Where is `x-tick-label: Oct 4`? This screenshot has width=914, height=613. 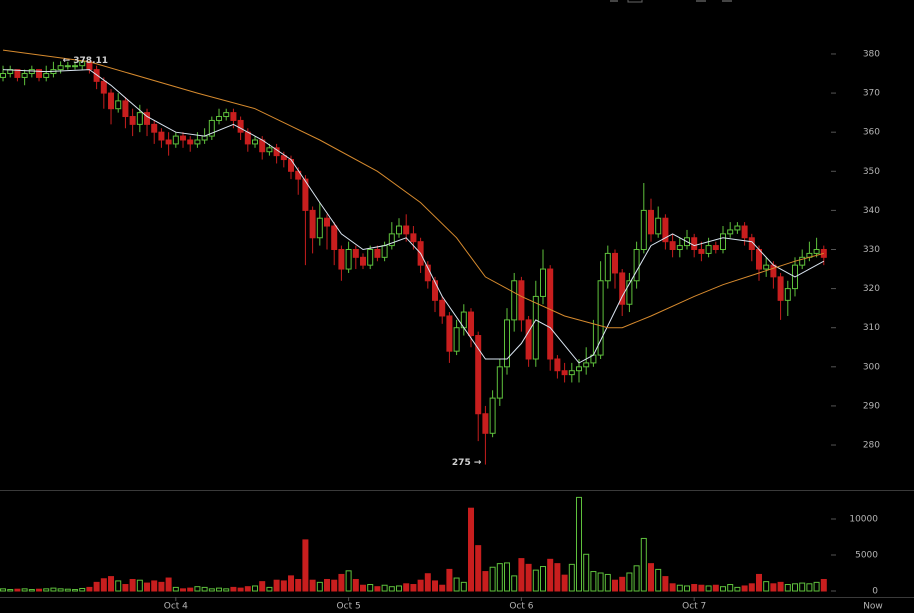 x-tick-label: Oct 4 is located at coordinates (176, 607).